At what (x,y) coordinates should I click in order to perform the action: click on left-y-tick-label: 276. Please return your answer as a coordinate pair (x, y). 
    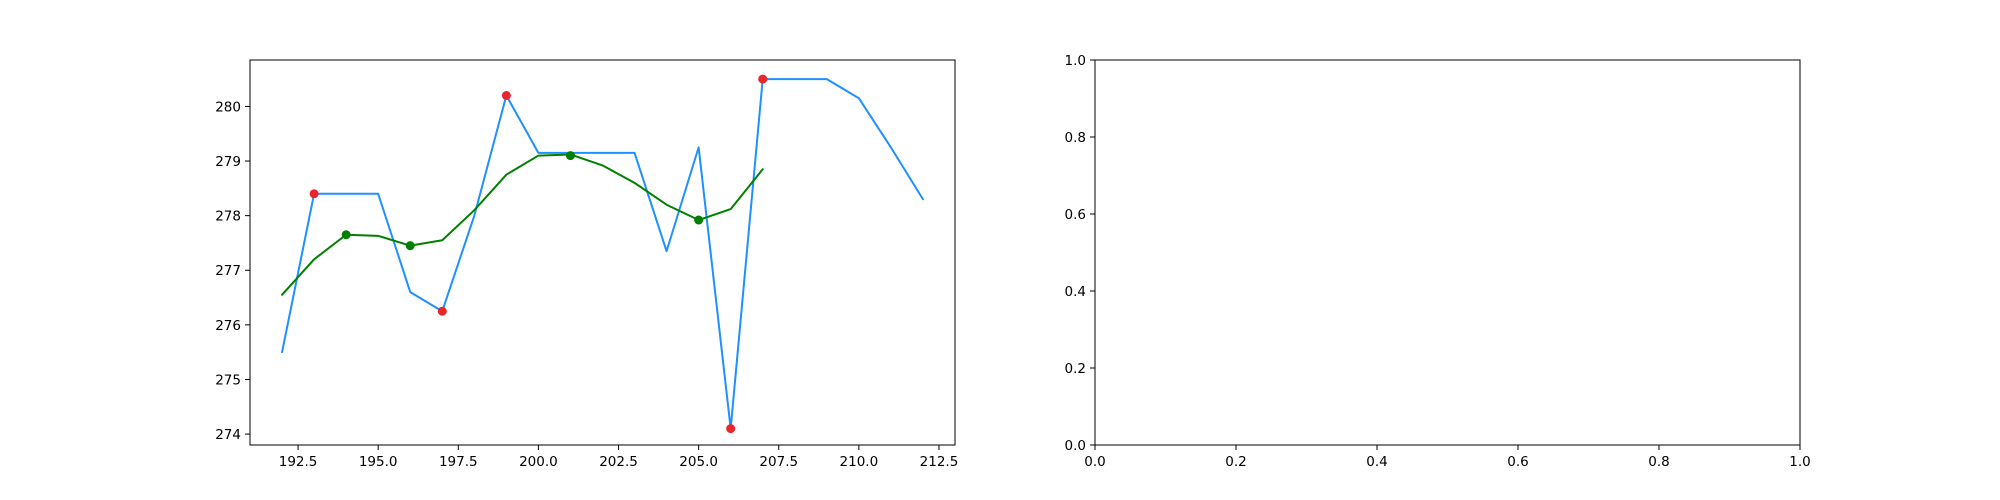
    Looking at the image, I should click on (228, 326).